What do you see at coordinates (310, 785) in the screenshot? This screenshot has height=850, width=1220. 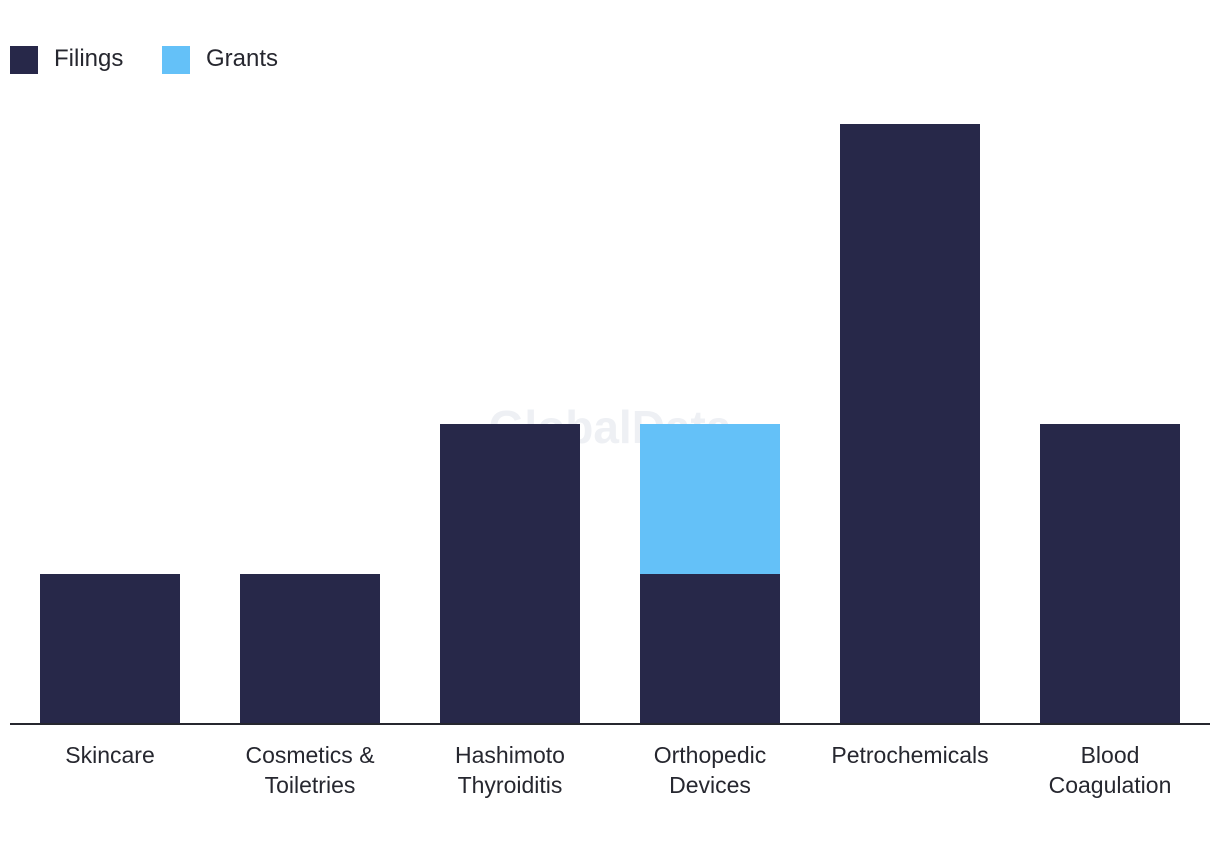 I see `x-tick-label-line: Toiletries` at bounding box center [310, 785].